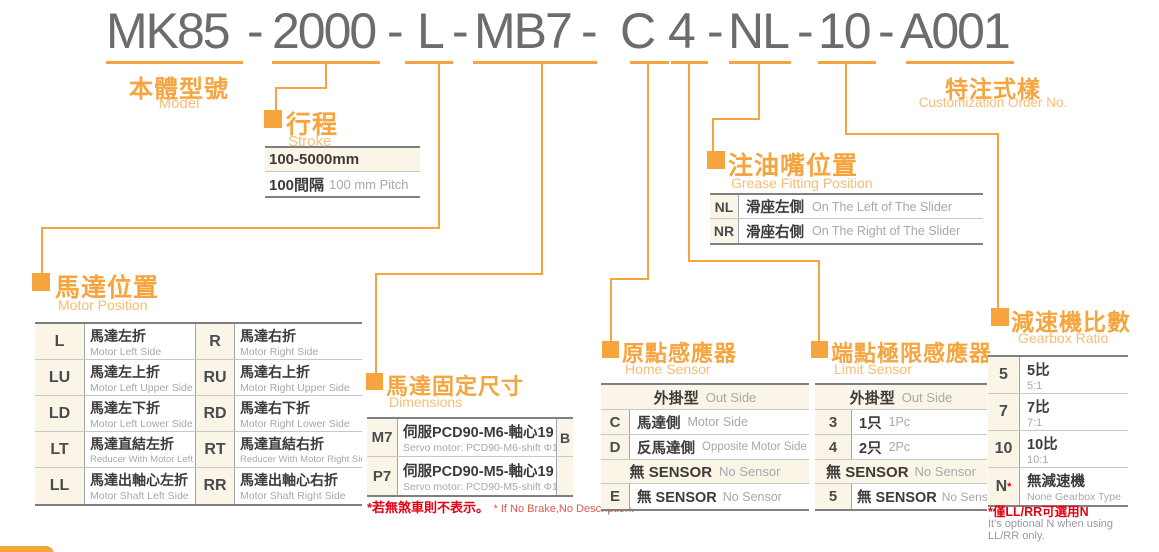 The height and width of the screenshot is (552, 1159). What do you see at coordinates (1004, 486) in the screenshot?
I see `option-code: N *` at bounding box center [1004, 486].